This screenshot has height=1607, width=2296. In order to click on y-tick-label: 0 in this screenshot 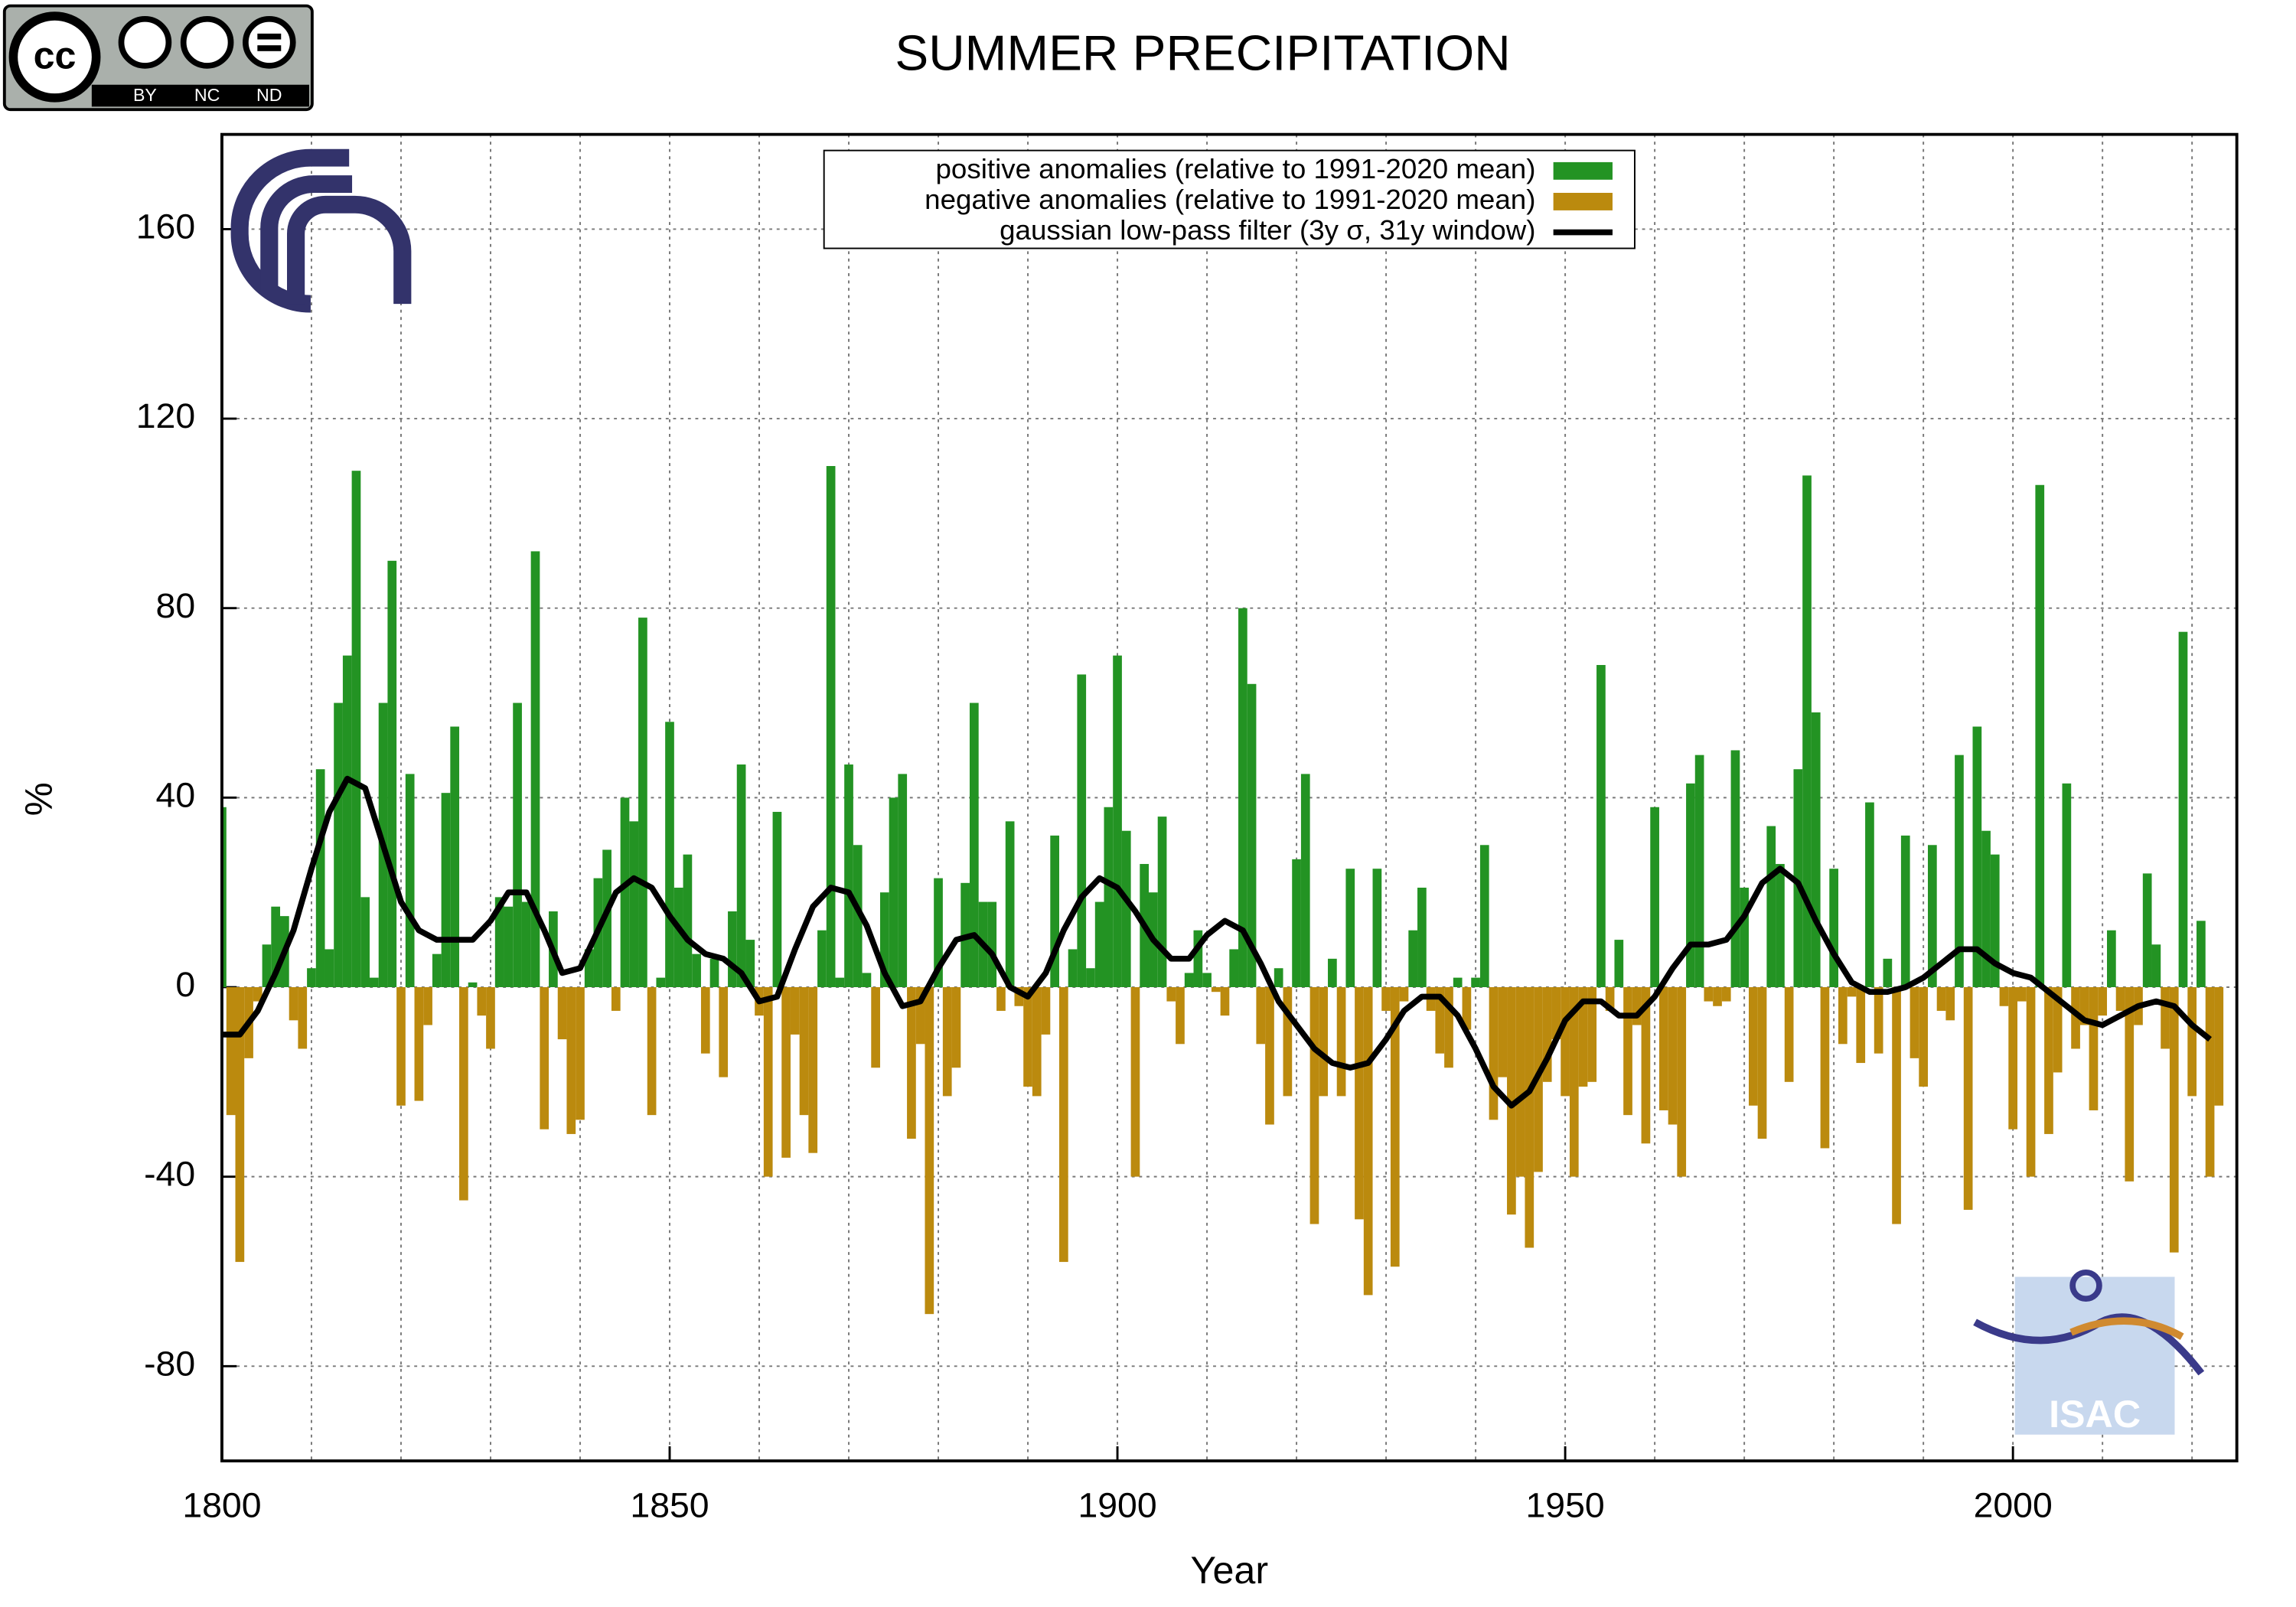, I will do `click(185, 984)`.